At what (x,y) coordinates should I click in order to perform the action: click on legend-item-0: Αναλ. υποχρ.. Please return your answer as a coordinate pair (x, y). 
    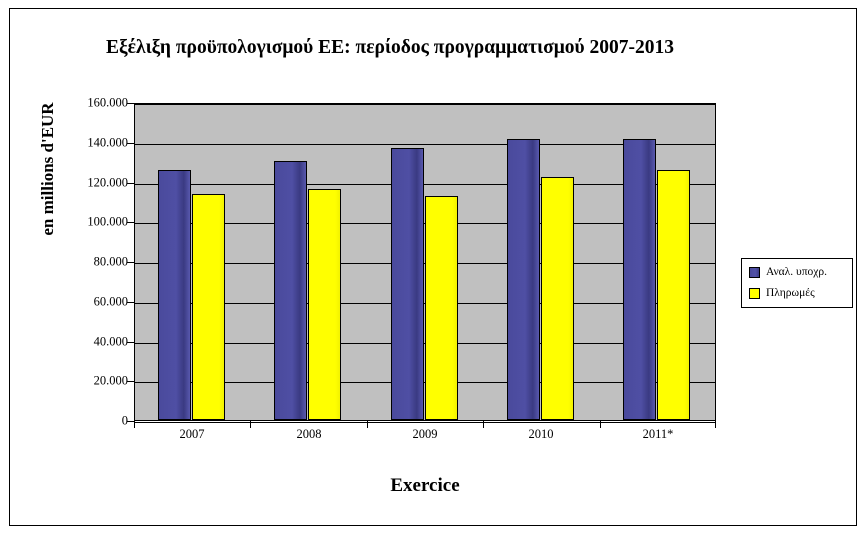
    Looking at the image, I should click on (797, 272).